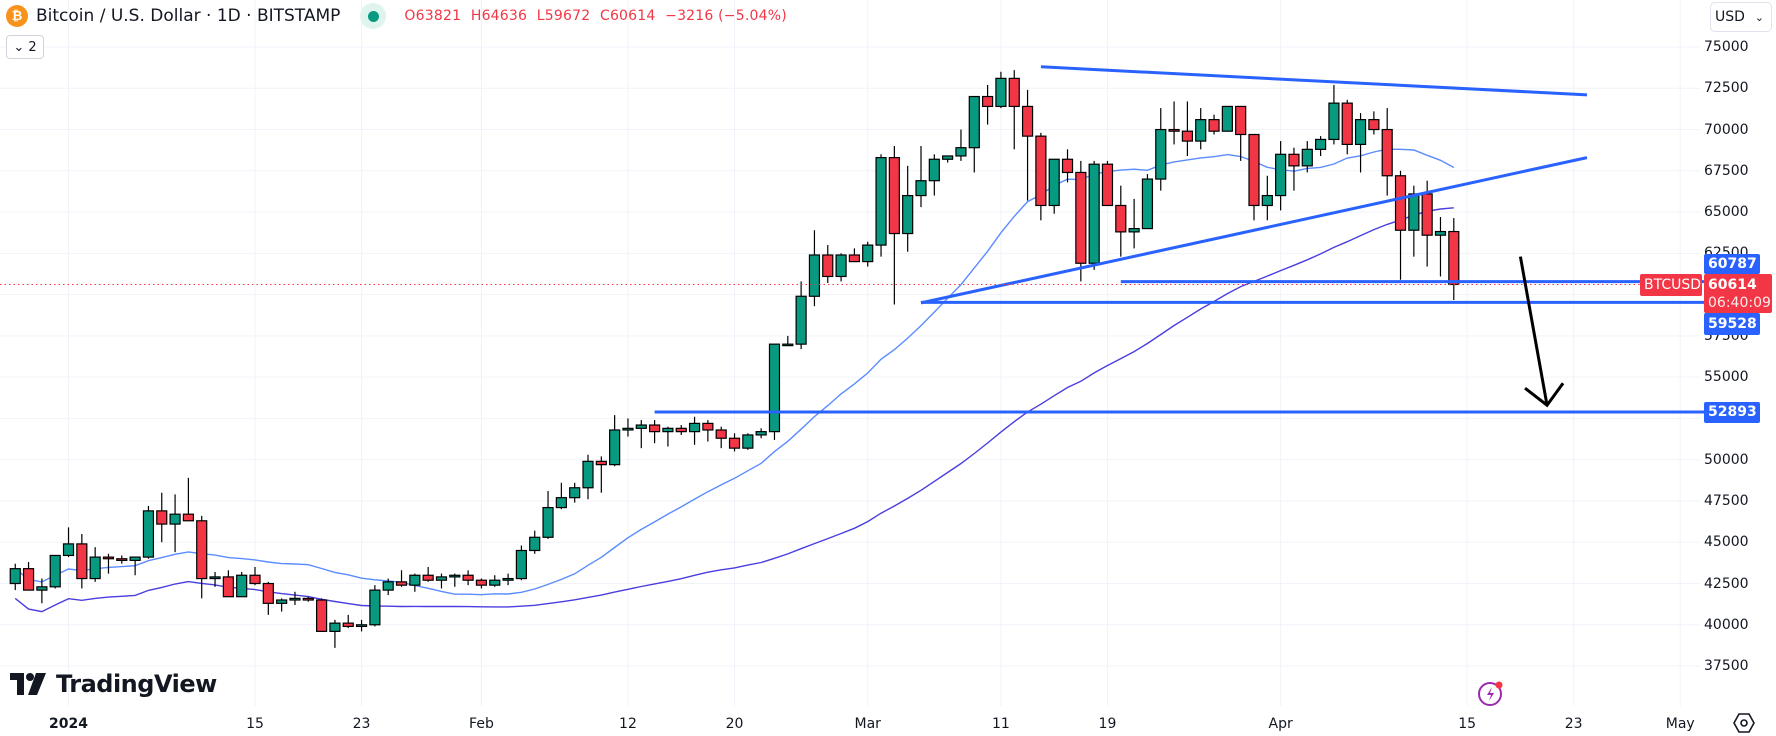 This screenshot has height=736, width=1776. What do you see at coordinates (1726, 583) in the screenshot?
I see `price-axis-label: 42500` at bounding box center [1726, 583].